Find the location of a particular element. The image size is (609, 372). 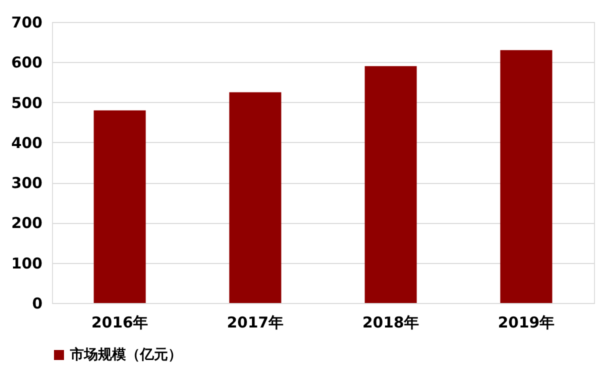

x-tick-label: 2016年 is located at coordinates (119, 323).